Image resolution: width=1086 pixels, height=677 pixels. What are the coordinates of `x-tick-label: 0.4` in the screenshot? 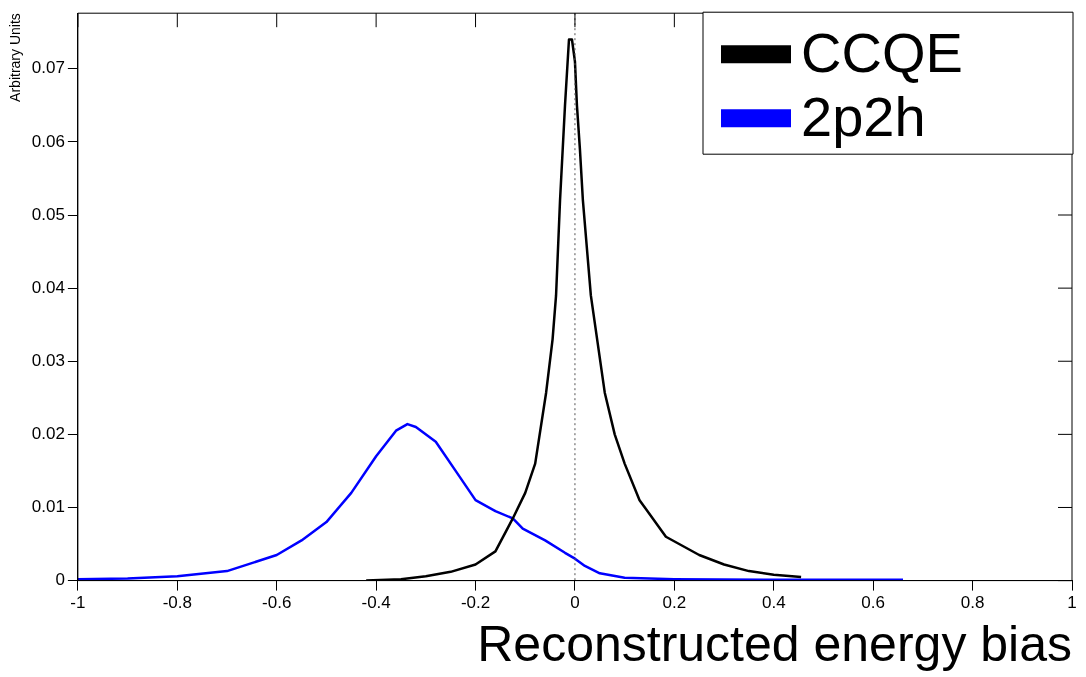 It's located at (773, 603).